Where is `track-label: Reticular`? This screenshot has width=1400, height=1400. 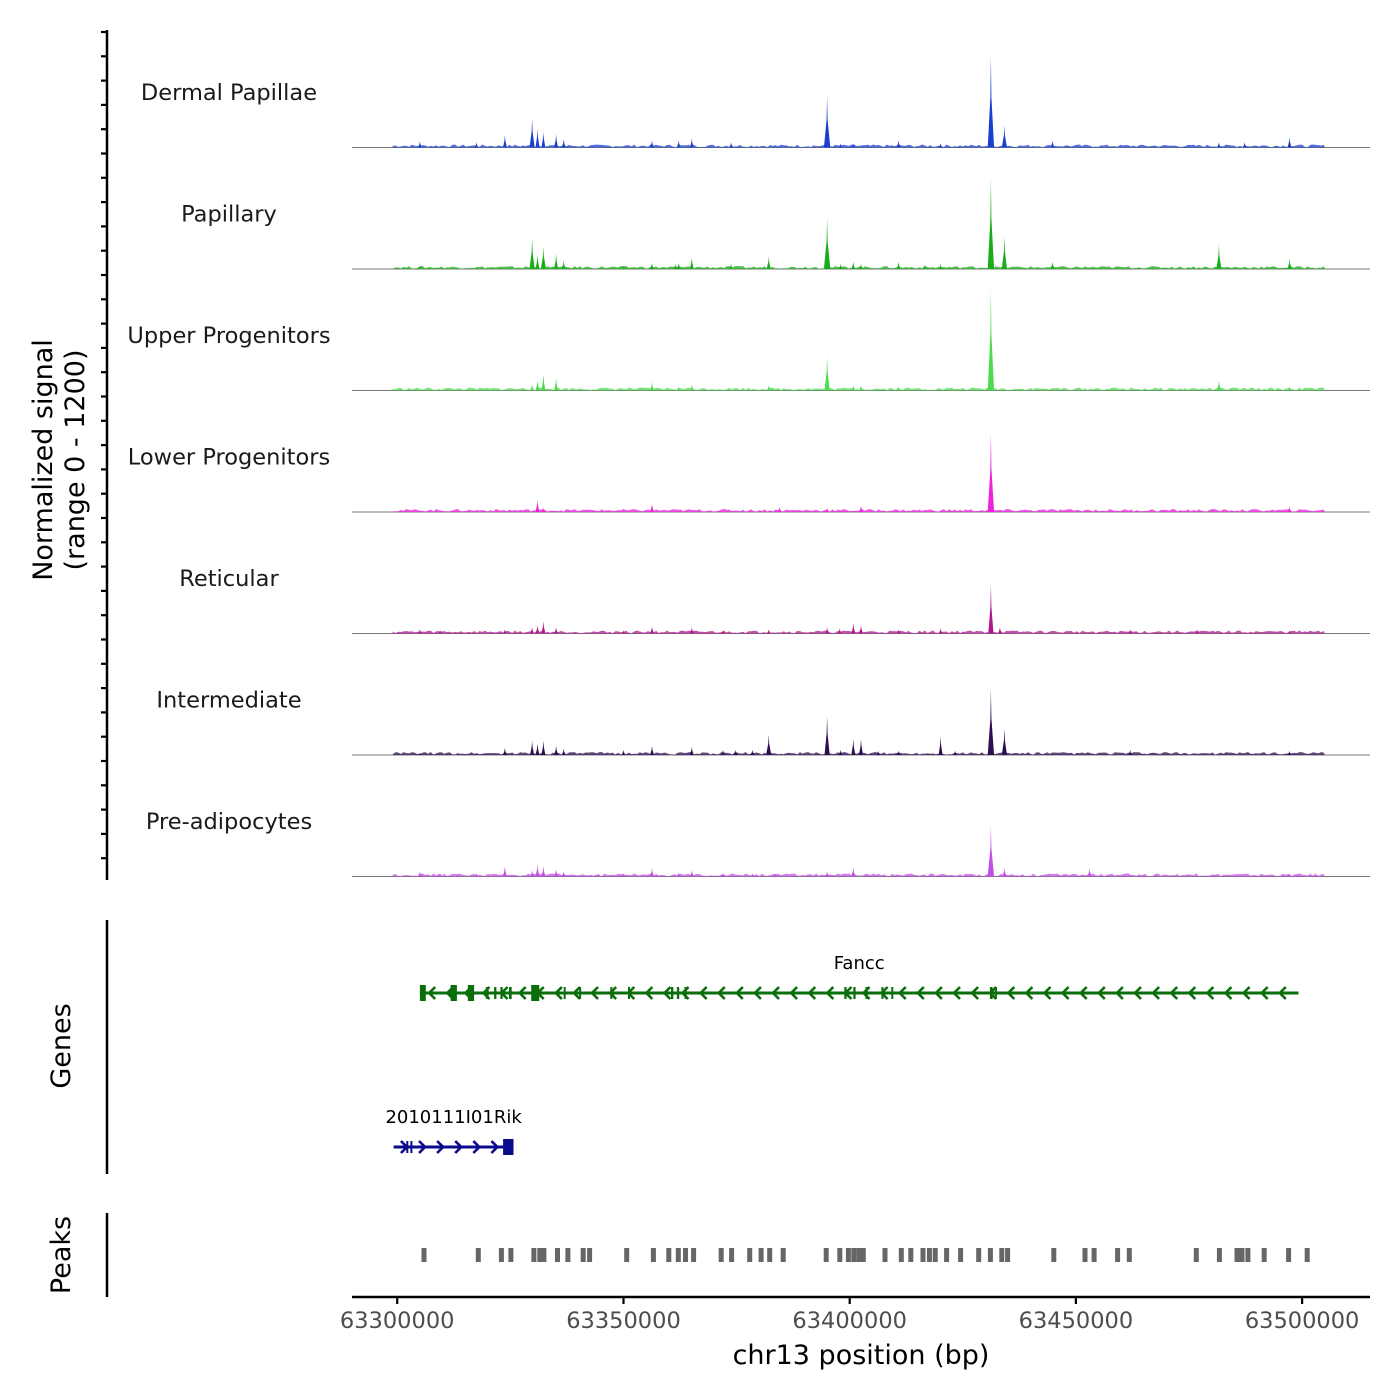
track-label: Reticular is located at coordinates (229, 579).